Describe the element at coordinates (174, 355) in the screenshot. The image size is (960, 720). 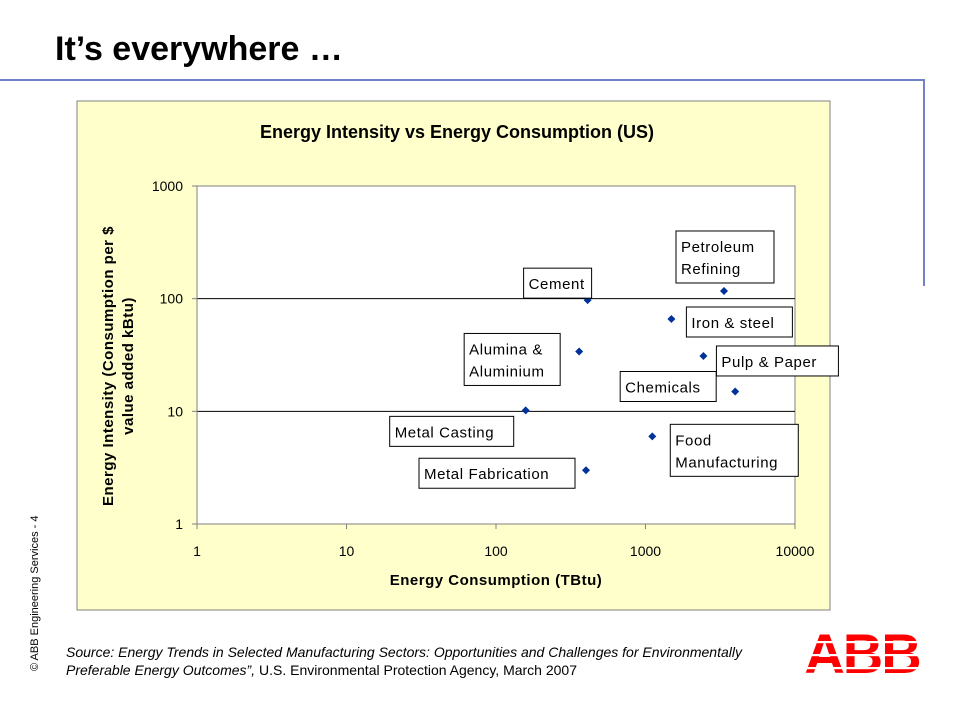
I see `y-axis-ticks: 1 10 100 1000` at that location.